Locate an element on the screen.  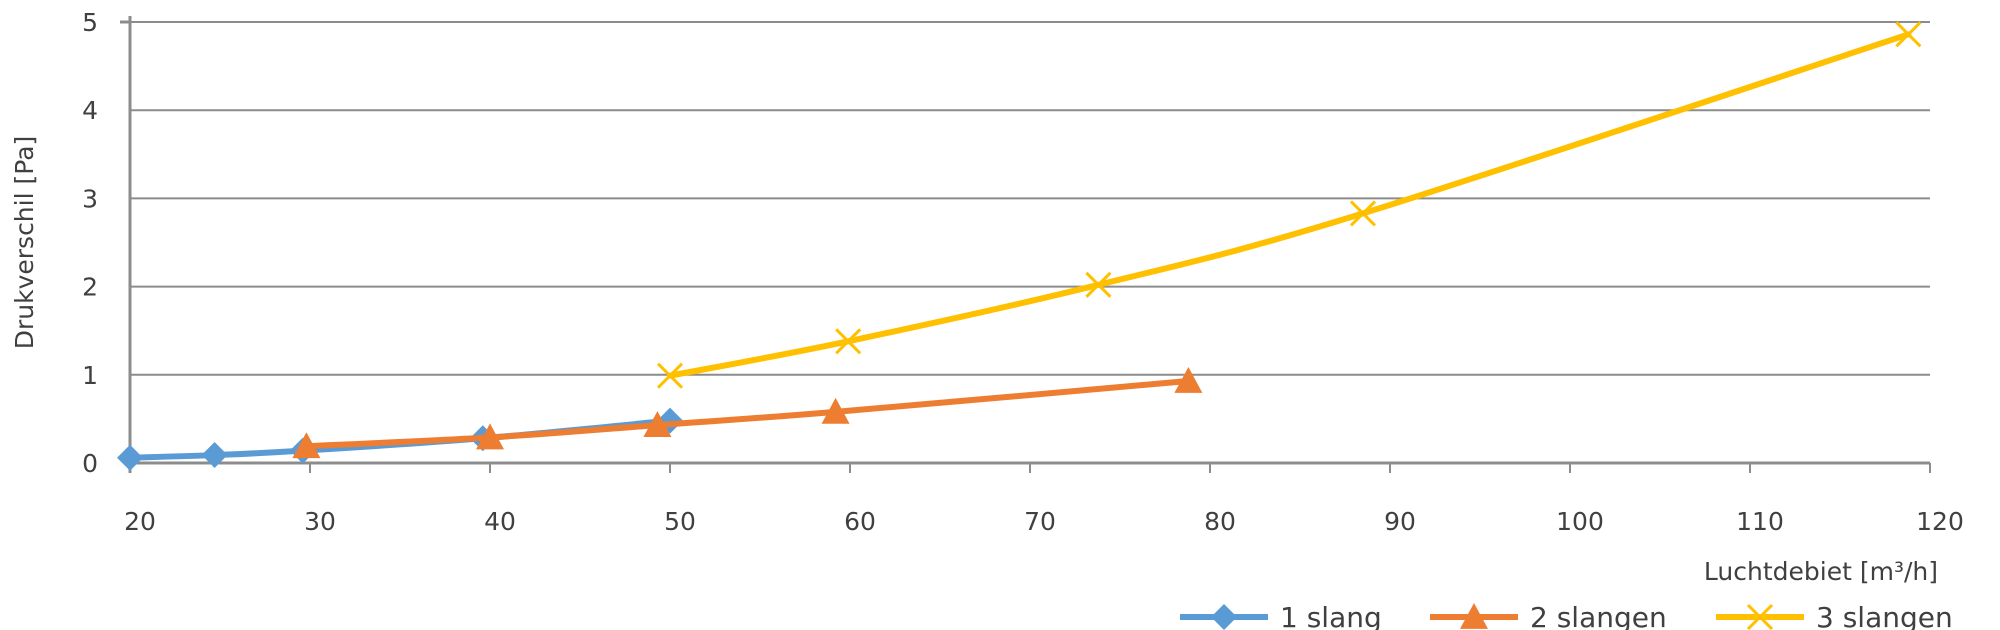
x-tick-label-20: 20 is located at coordinates (140, 521).